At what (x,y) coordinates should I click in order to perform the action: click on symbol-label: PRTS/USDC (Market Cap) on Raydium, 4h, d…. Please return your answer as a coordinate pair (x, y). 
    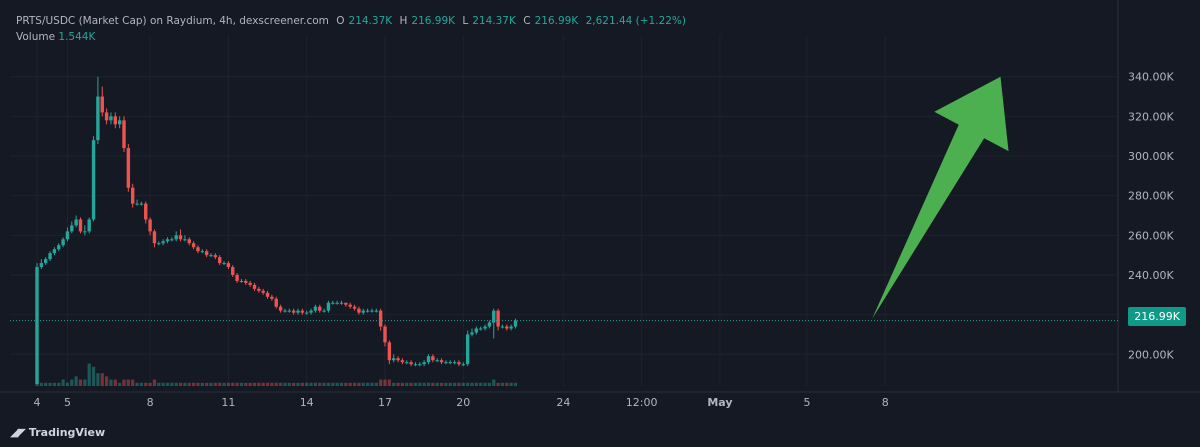
    Looking at the image, I should click on (172, 21).